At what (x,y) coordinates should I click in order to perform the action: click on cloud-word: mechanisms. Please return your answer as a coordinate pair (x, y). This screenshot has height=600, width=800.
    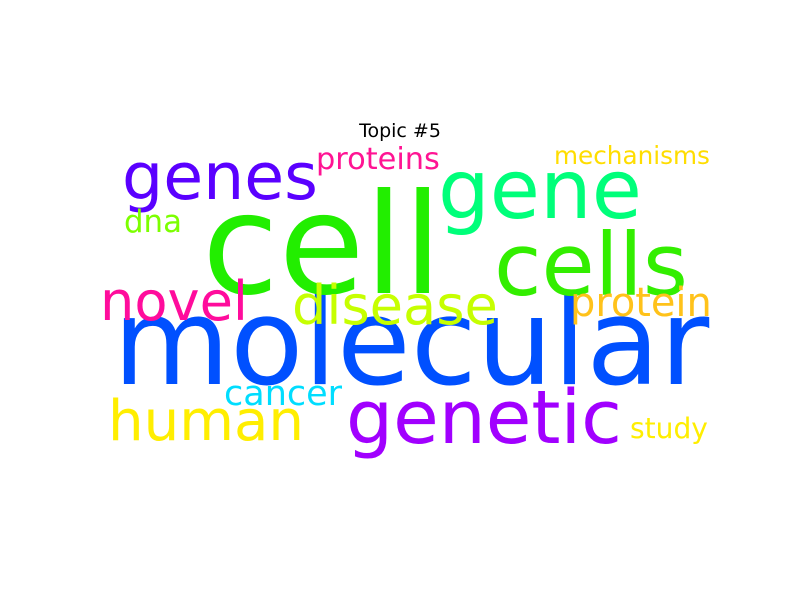
    Looking at the image, I should click on (632, 155).